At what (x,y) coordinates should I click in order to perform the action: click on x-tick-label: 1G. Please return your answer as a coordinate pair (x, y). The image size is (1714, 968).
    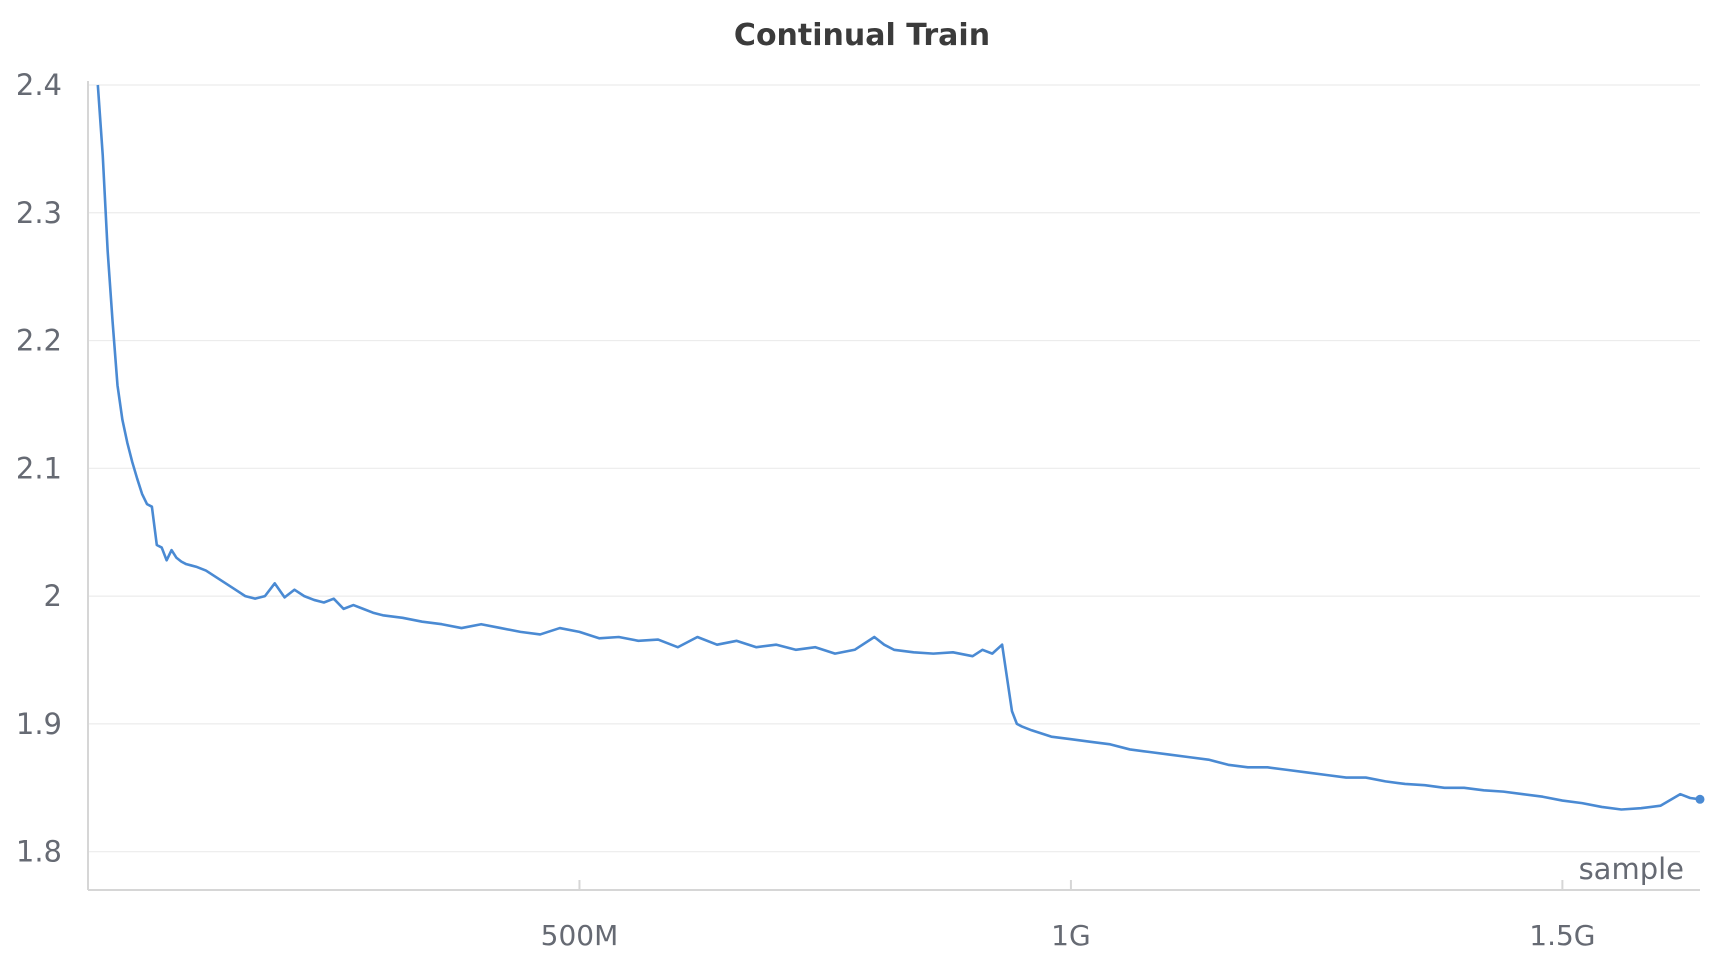
    Looking at the image, I should click on (1071, 935).